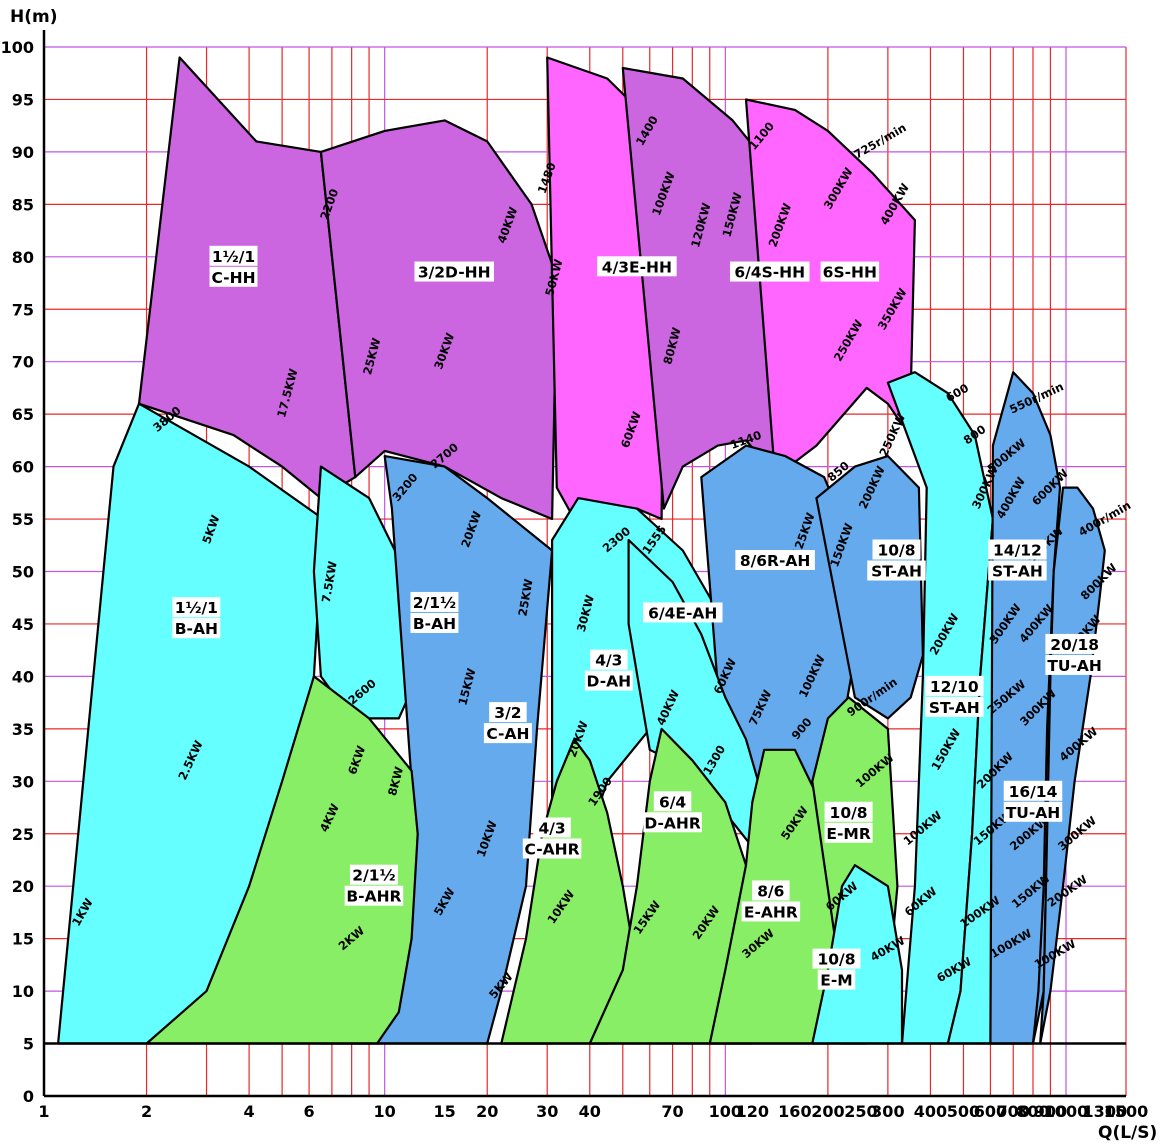 The height and width of the screenshot is (1144, 1165). What do you see at coordinates (249, 1111) in the screenshot?
I see `x-tick-label: 4` at bounding box center [249, 1111].